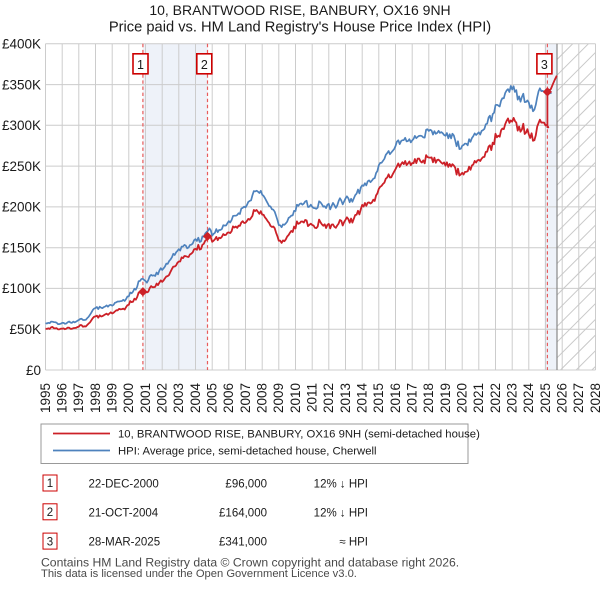  What do you see at coordinates (262, 398) in the screenshot?
I see `svg-text: 2008` at bounding box center [262, 398].